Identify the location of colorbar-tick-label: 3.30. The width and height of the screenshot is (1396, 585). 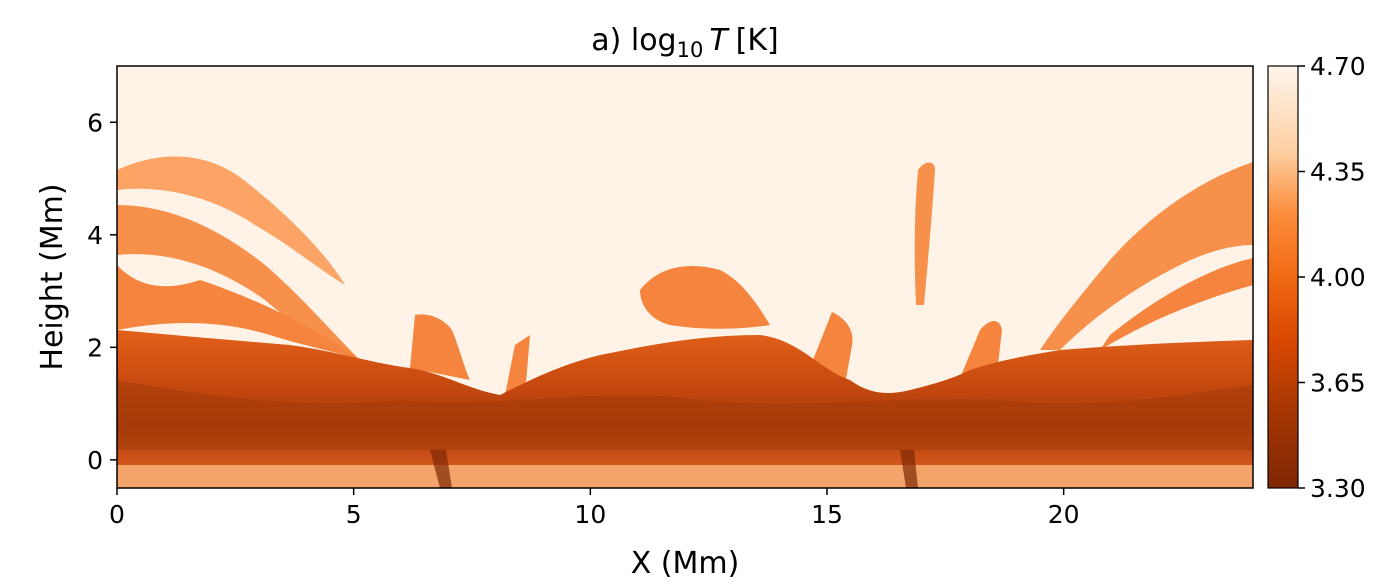
(1338, 488).